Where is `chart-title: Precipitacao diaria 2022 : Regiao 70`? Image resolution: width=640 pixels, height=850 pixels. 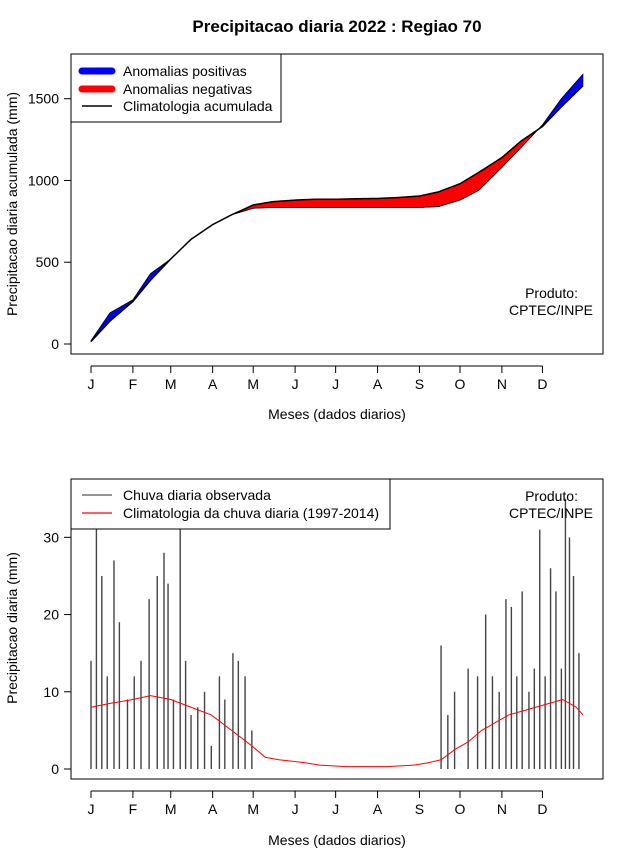 chart-title: Precipitacao diaria 2022 : Regiao 70 is located at coordinates (336, 26).